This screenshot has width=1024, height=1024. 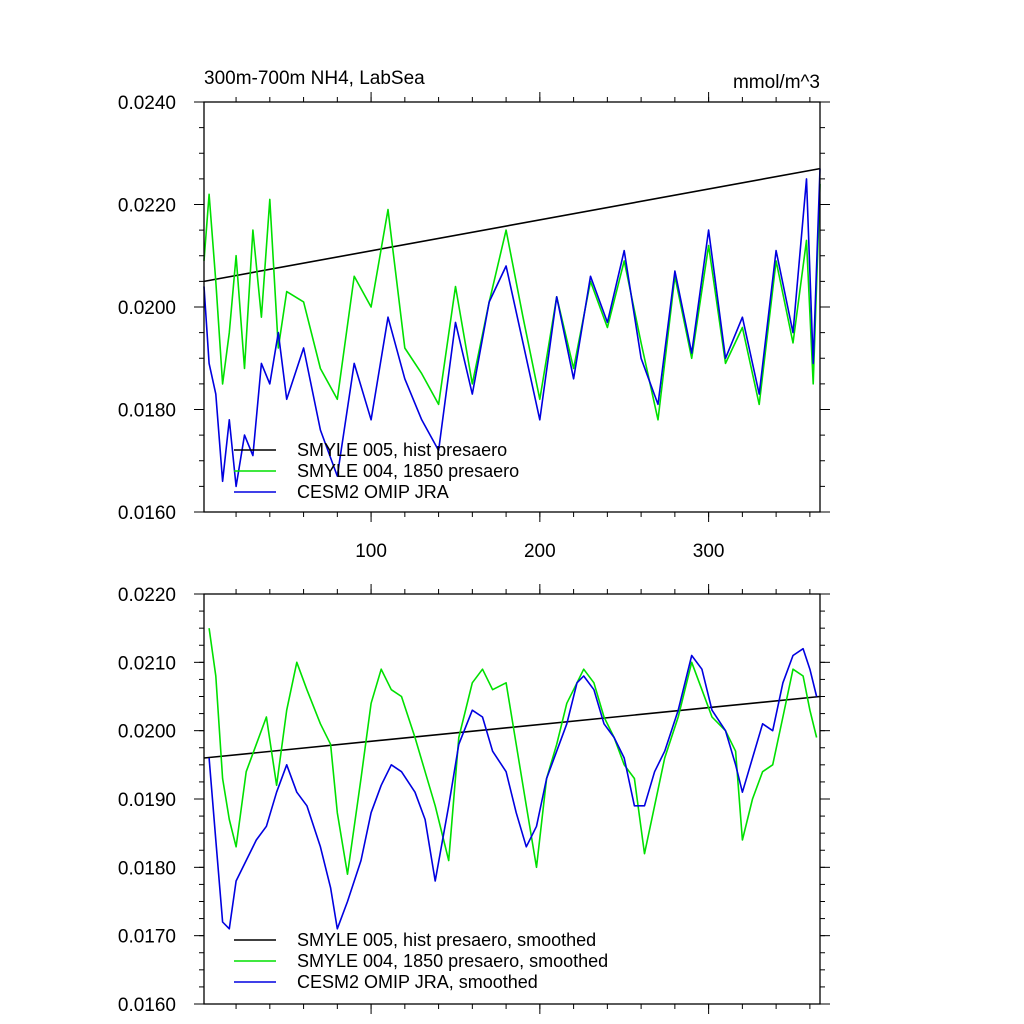 What do you see at coordinates (417, 982) in the screenshot?
I see `legend-label: CESM2 OMIP JRA, smoothed` at bounding box center [417, 982].